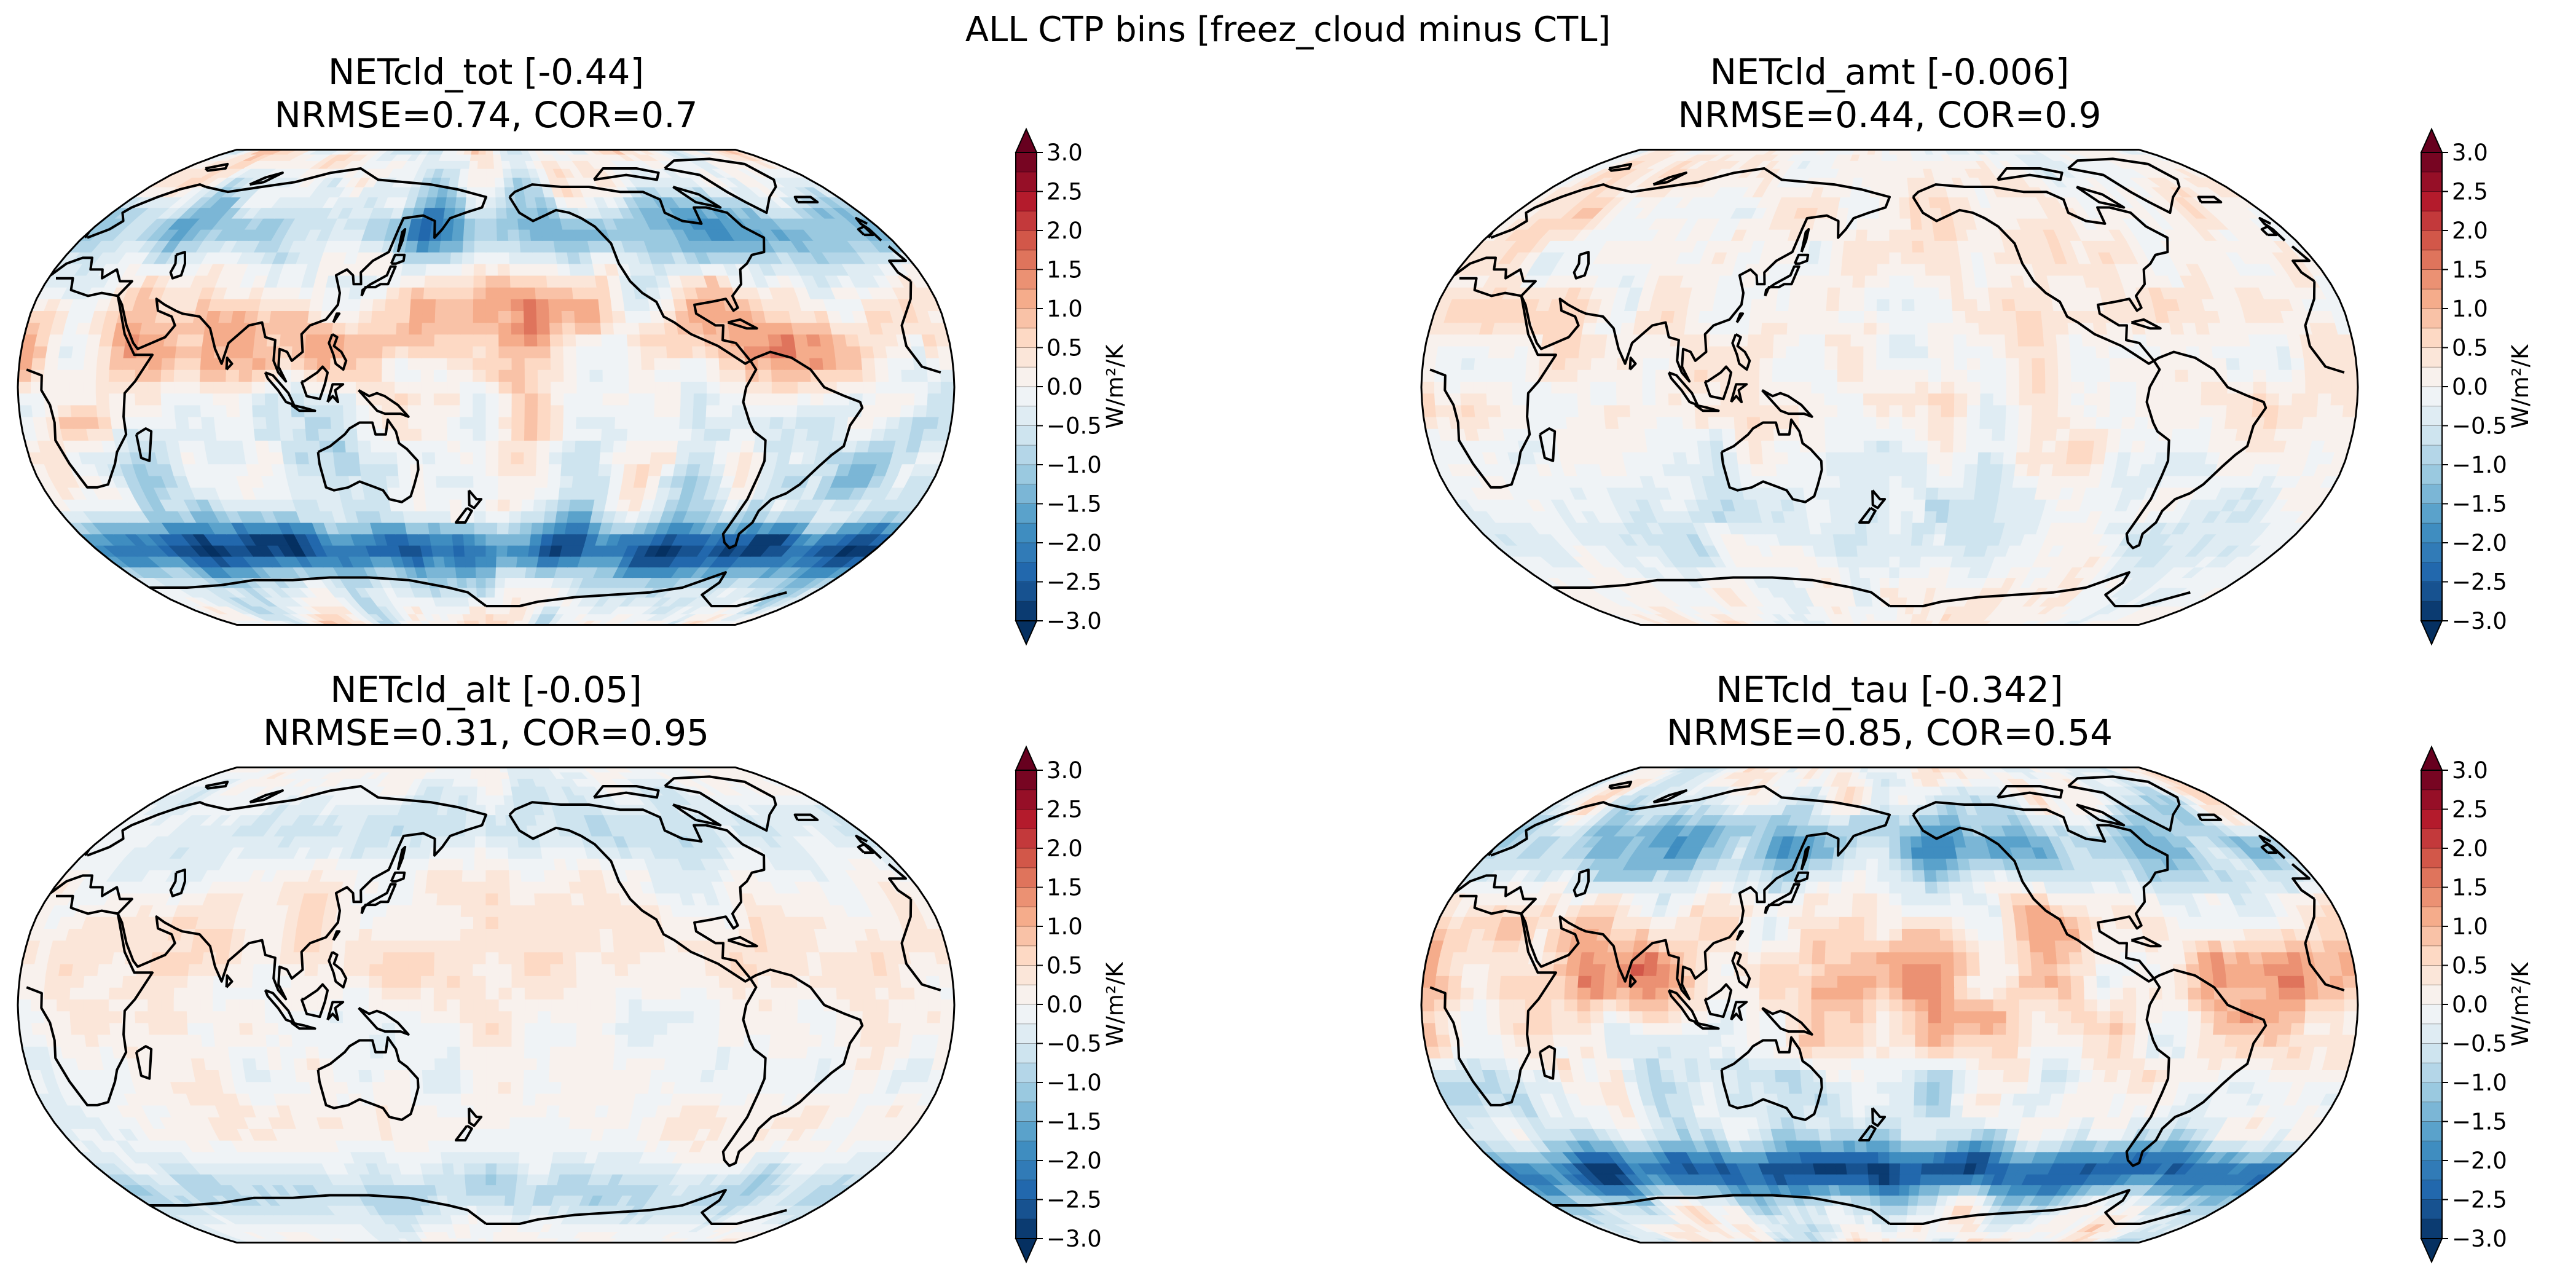 Image resolution: width=2576 pixels, height=1281 pixels. I want to click on colorbar-tick-label: −2.5, so click(2479, 582).